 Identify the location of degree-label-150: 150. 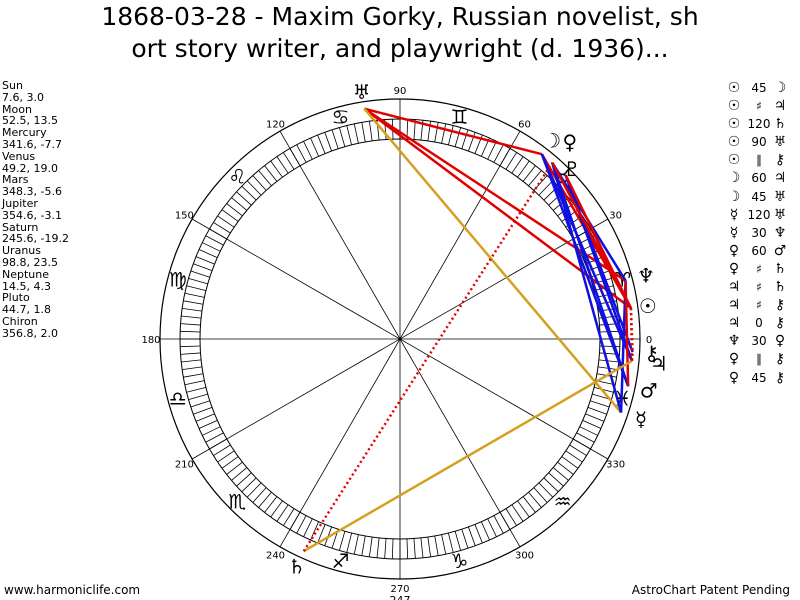
(184, 216).